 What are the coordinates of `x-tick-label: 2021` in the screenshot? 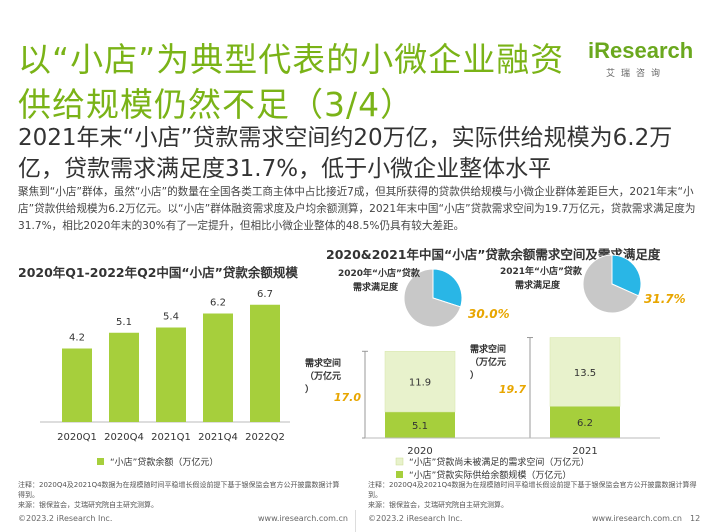 It's located at (584, 451).